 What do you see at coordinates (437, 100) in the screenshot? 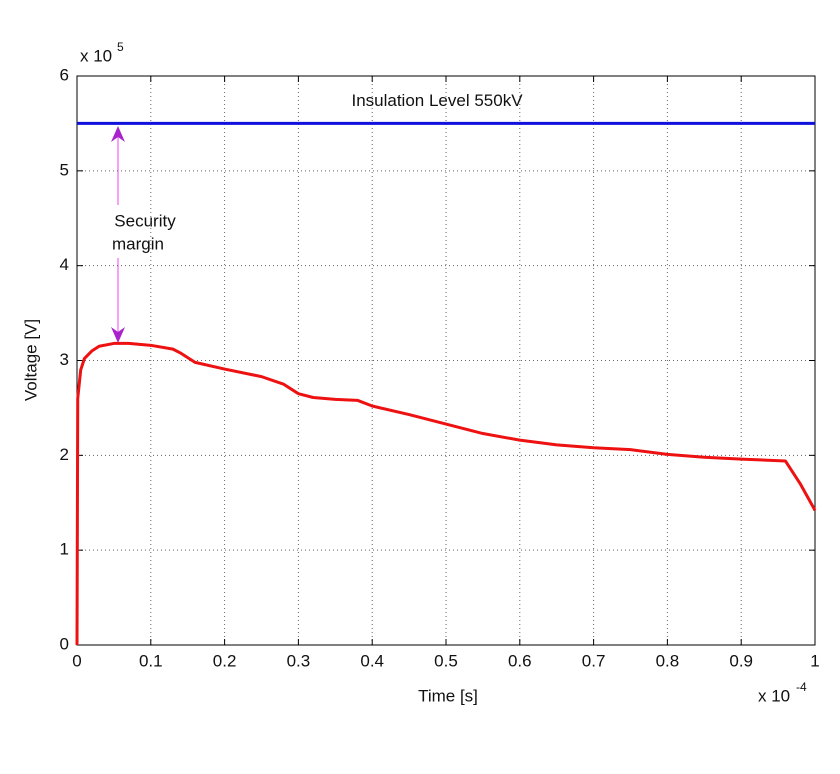
I see `reference-label: Insulation Level 550kV` at bounding box center [437, 100].